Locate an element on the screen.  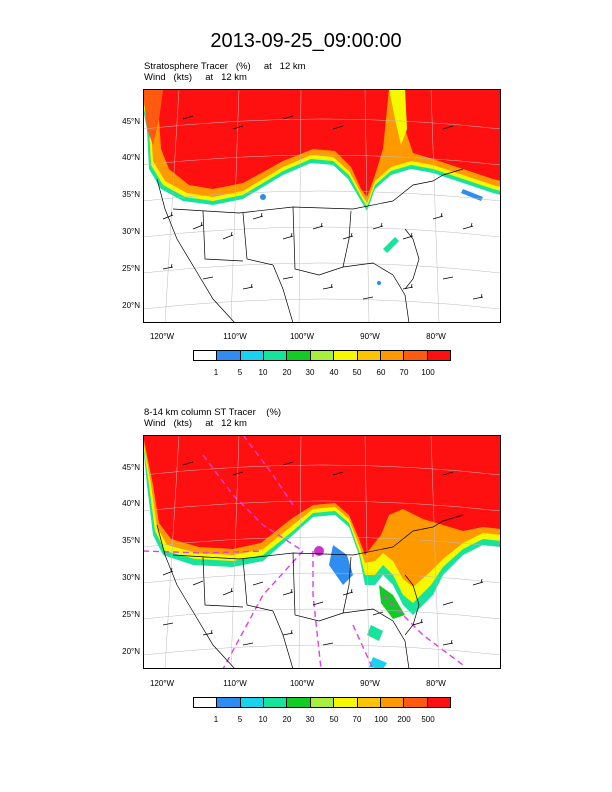
panel1-lat-30: 30°N is located at coordinates (131, 231).